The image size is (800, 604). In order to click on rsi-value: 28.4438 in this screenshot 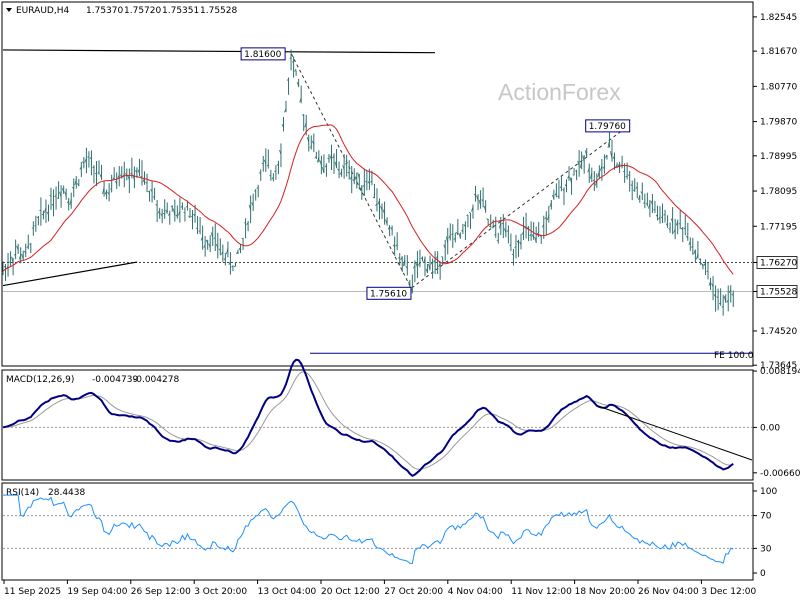, I will do `click(66, 493)`.